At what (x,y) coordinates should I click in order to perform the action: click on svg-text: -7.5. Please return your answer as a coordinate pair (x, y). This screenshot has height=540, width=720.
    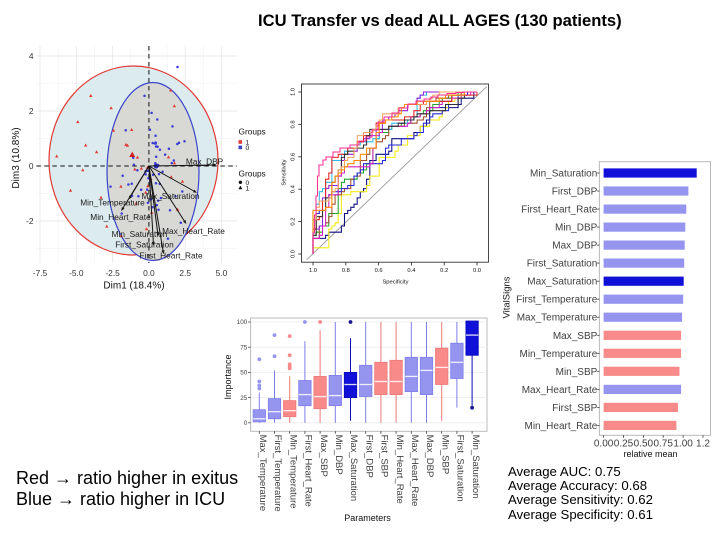
    Looking at the image, I should click on (40, 273).